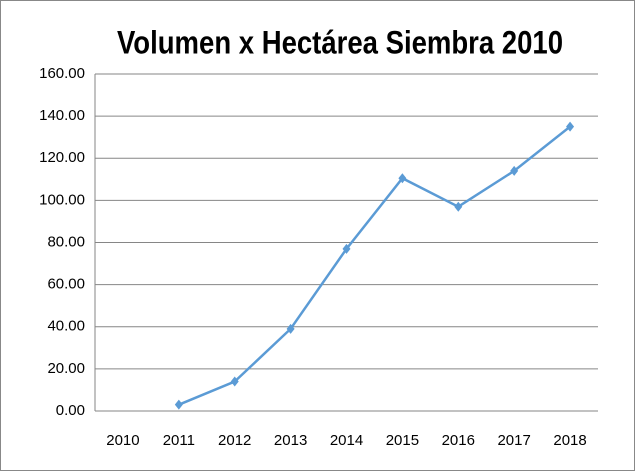 The width and height of the screenshot is (635, 471). Describe the element at coordinates (66, 241) in the screenshot. I see `y-tick-label: 80.00` at that location.